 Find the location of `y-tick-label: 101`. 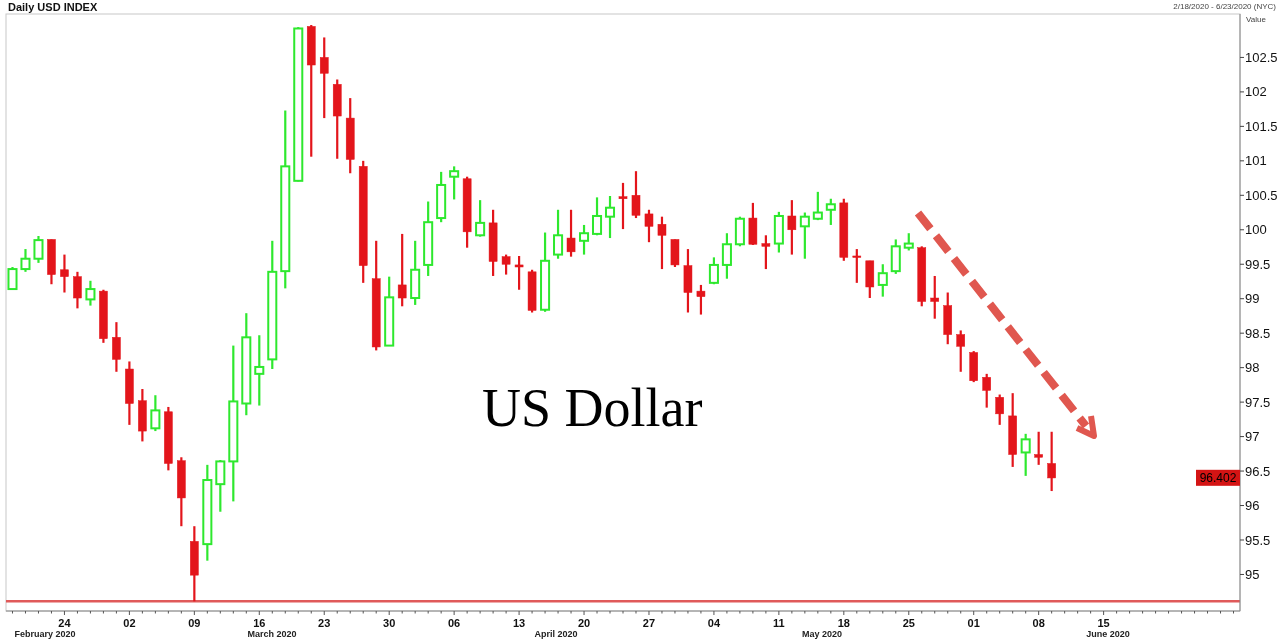

y-tick-label: 101 is located at coordinates (1256, 161).